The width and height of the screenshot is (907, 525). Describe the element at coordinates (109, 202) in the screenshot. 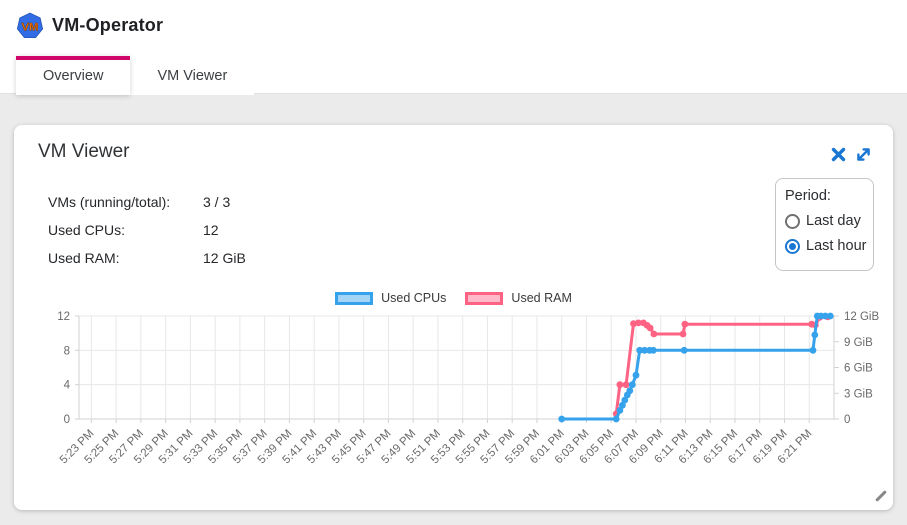

I see `stat-label-vms: VMs (running/total):` at that location.